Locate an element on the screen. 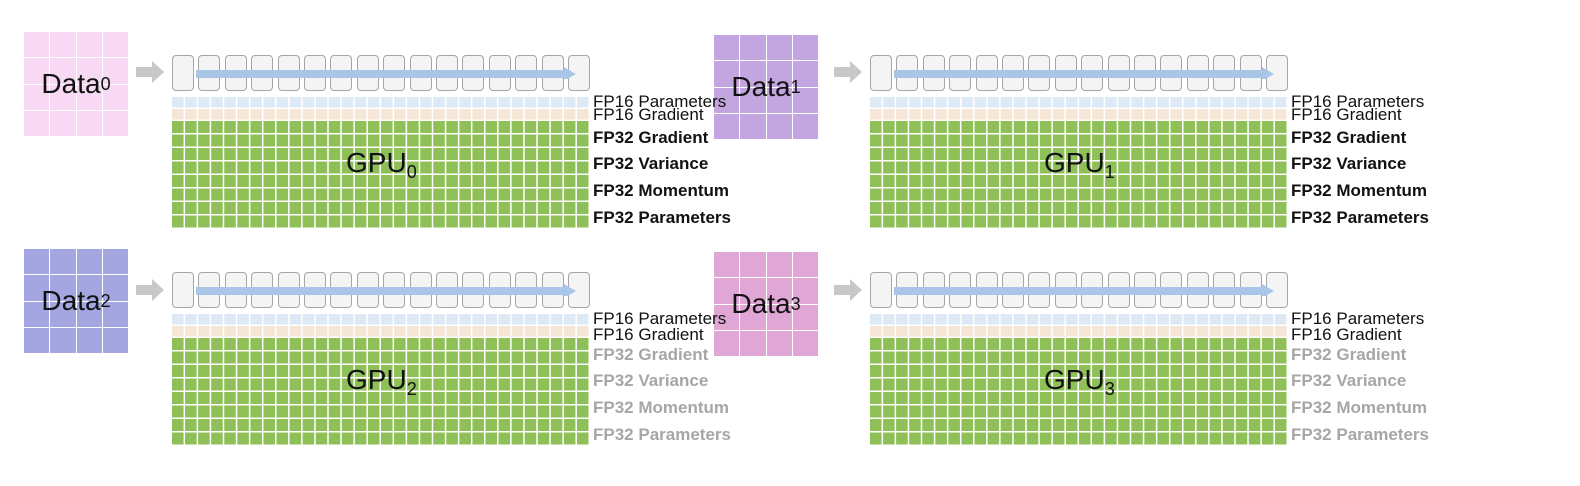 The image size is (1580, 486). data-label: Data 3 is located at coordinates (766, 303).